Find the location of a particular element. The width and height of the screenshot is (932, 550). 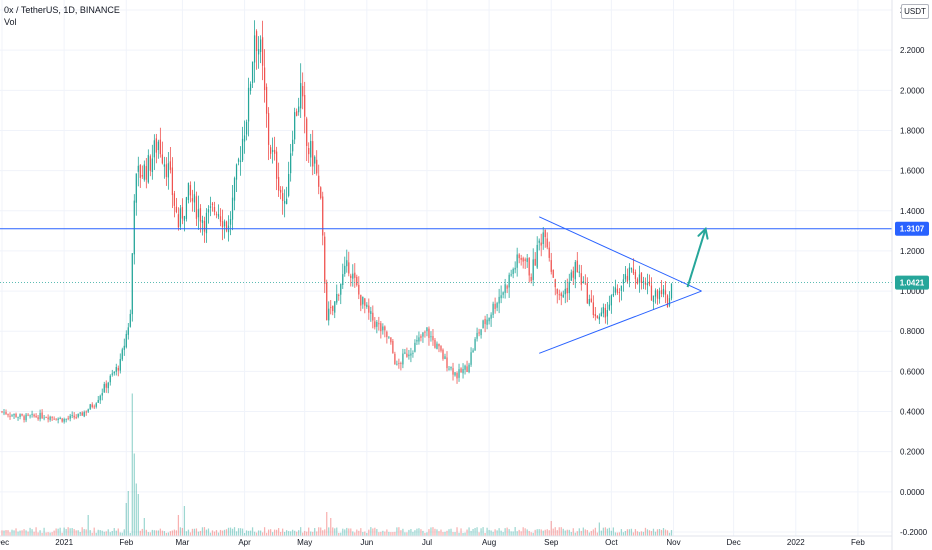

symbol-title: 0x / TetherUS, 1D, BINANCE is located at coordinates (62, 10).